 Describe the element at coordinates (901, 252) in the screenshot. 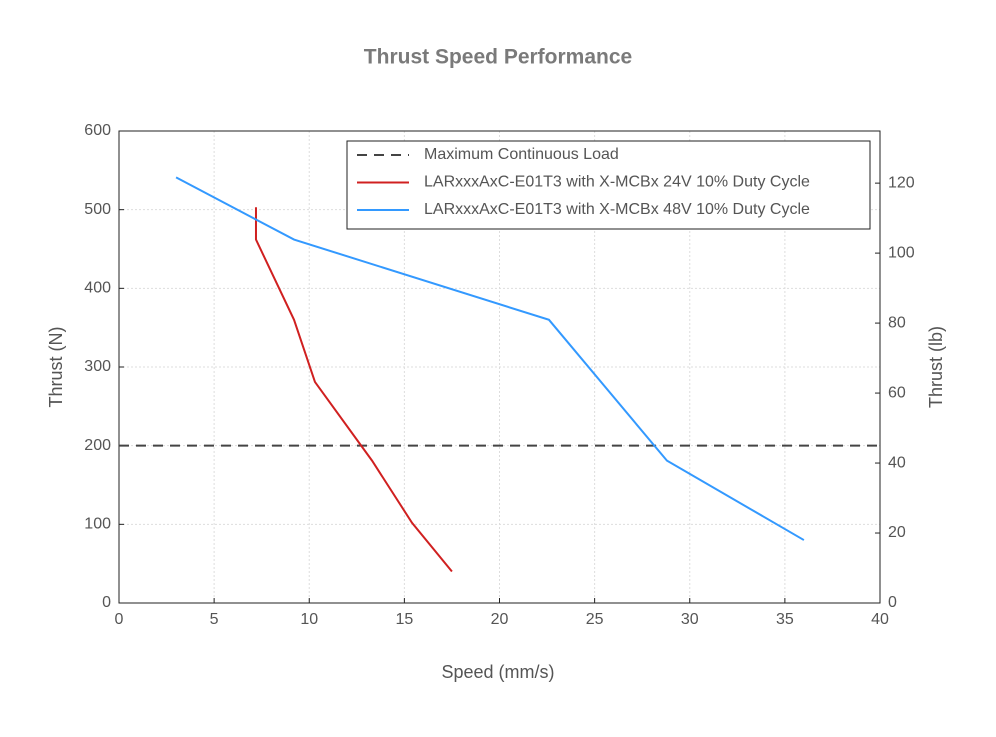

I see `y2-tick-label: 100` at that location.